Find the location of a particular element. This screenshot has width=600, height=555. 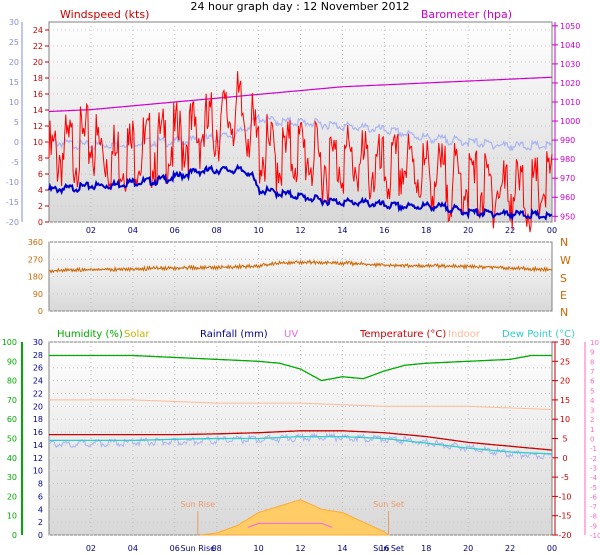

top-x-axis: 02 04 06 08 10 12 14 16 18 20 22 00 is located at coordinates (321, 230).